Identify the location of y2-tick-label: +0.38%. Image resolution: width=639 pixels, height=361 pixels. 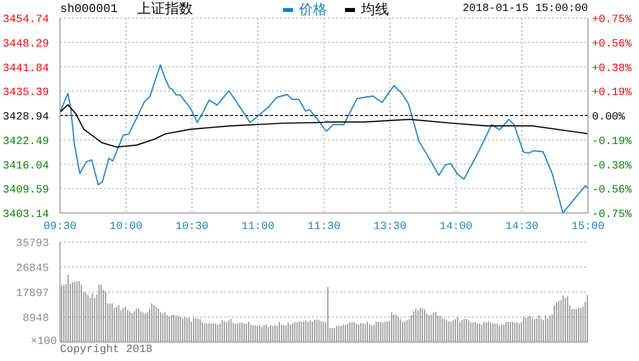
(612, 68).